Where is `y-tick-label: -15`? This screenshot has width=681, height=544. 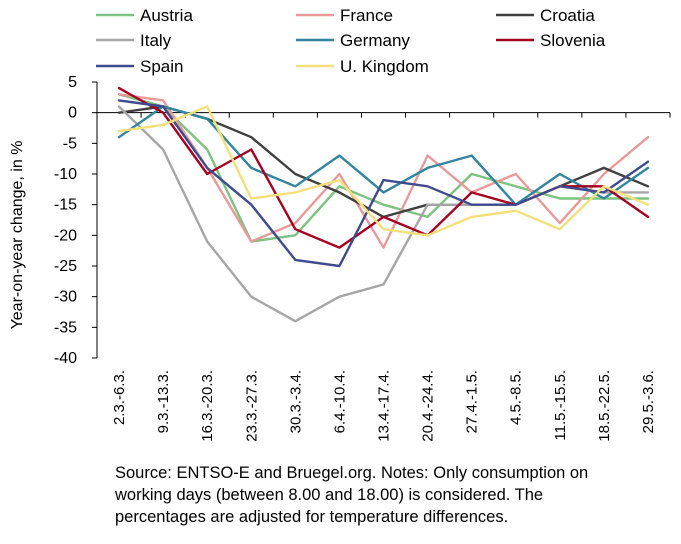
y-tick-label: -15 is located at coordinates (65, 205).